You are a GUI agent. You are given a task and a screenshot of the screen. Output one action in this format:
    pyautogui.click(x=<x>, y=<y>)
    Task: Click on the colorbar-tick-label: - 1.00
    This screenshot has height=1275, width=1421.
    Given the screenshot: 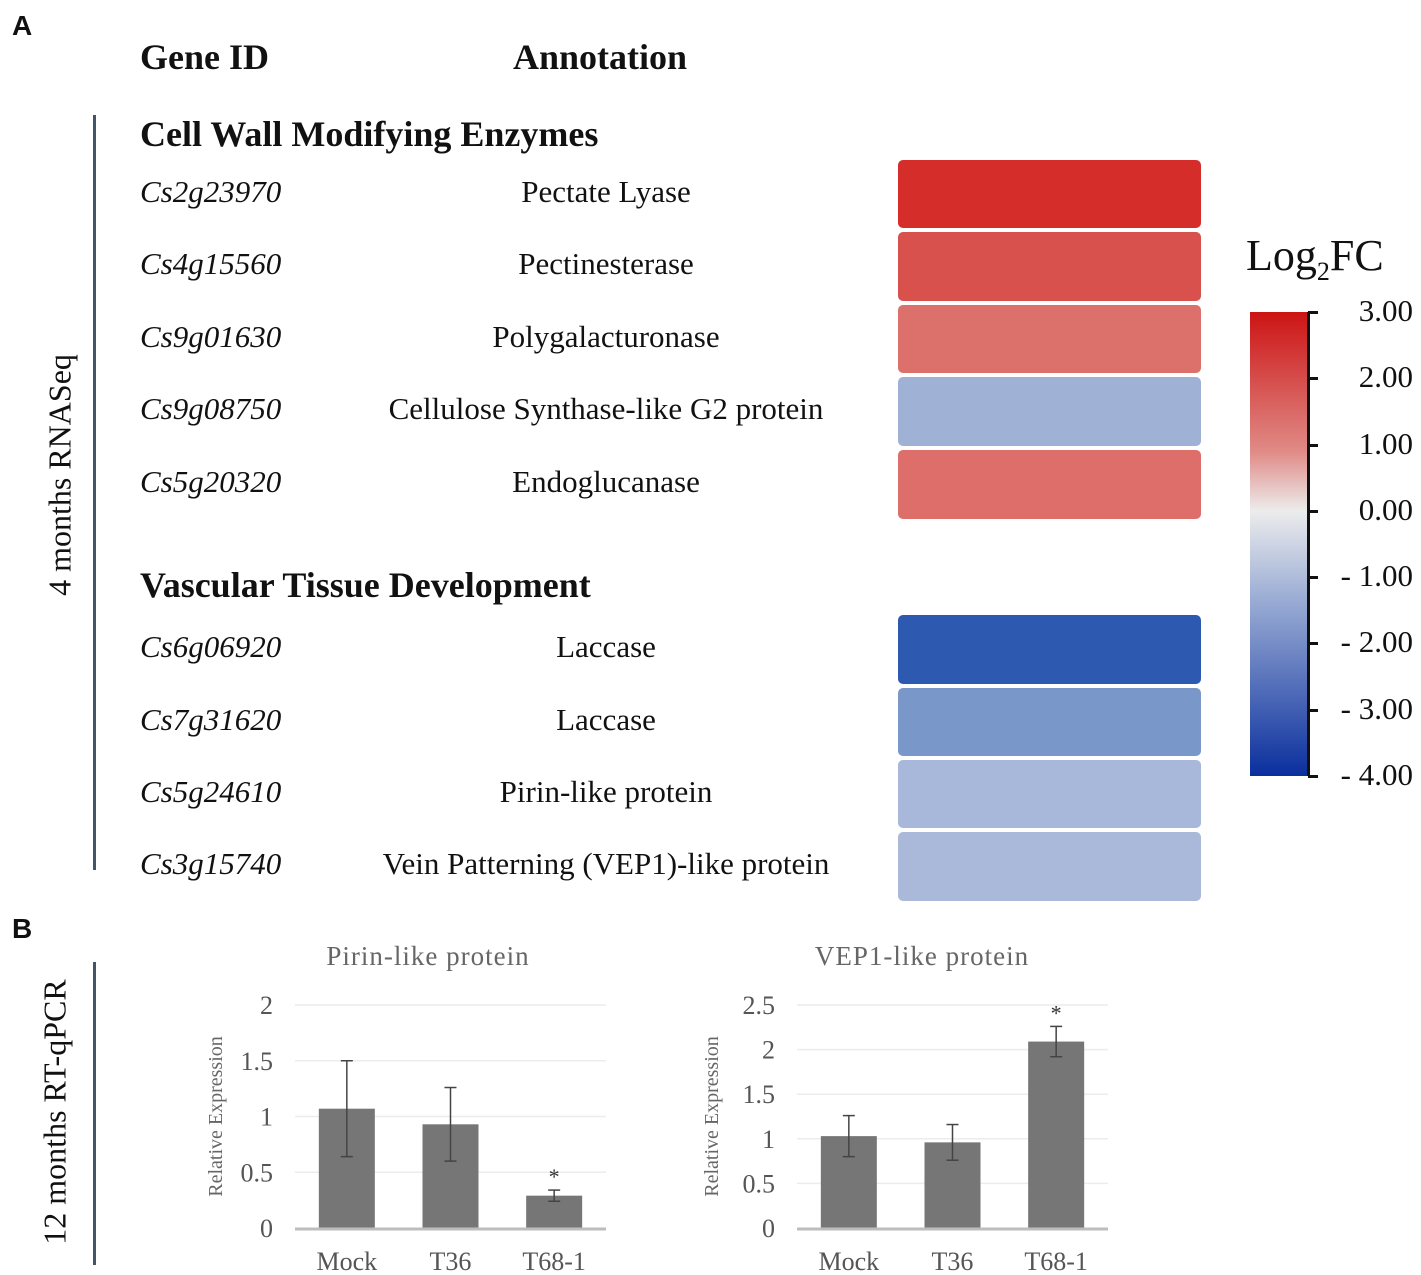 What is the action you would take?
    pyautogui.click(x=1376, y=576)
    